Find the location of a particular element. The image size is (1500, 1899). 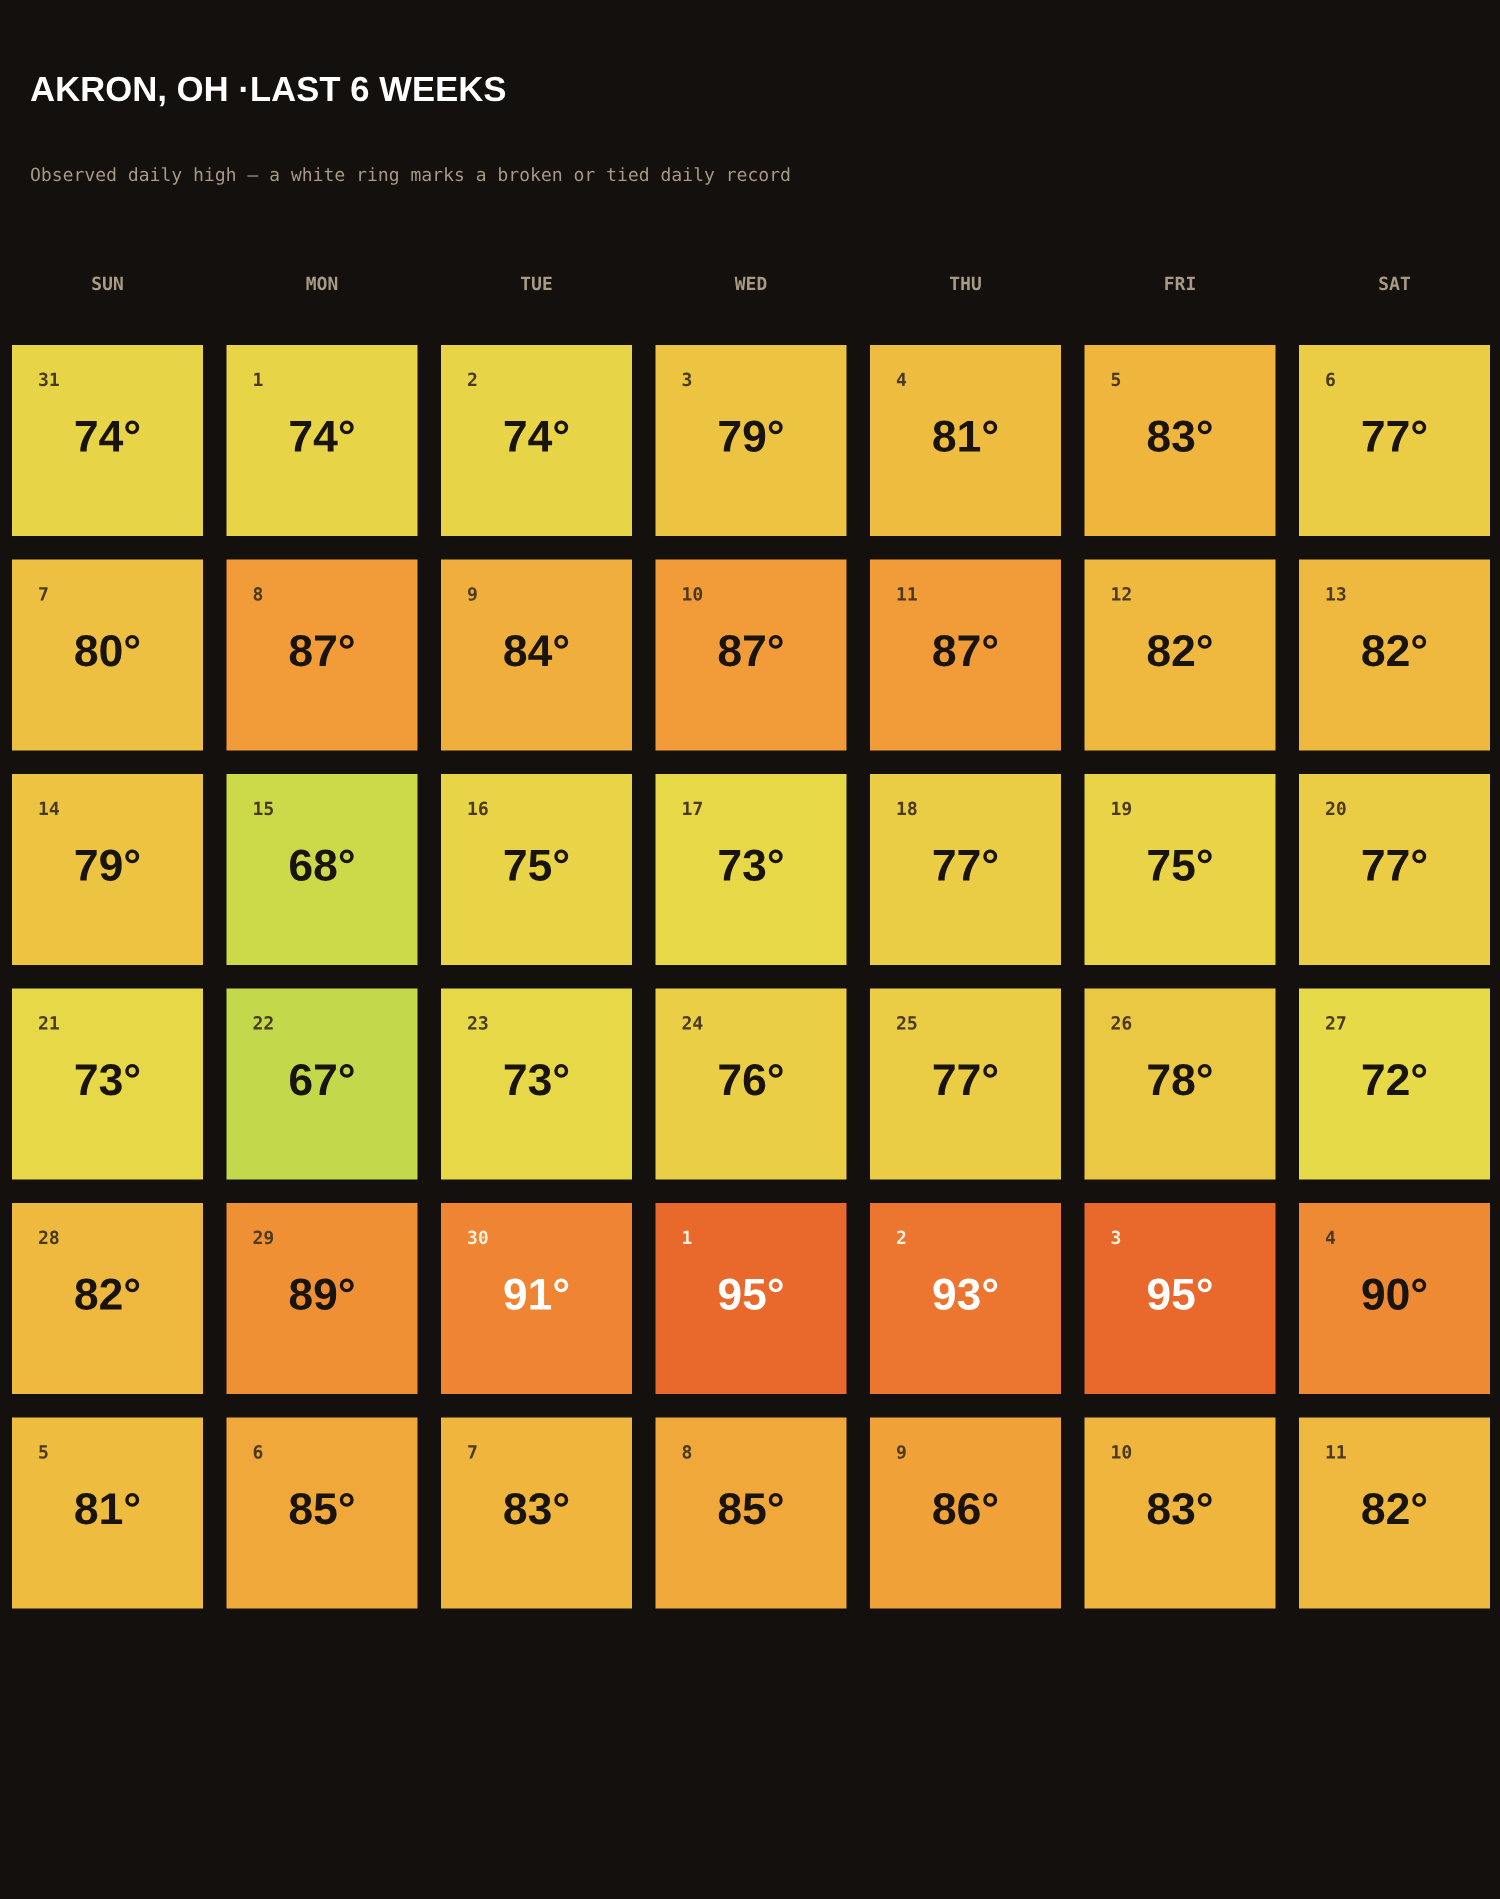

data-label: 89° is located at coordinates (321, 1294).